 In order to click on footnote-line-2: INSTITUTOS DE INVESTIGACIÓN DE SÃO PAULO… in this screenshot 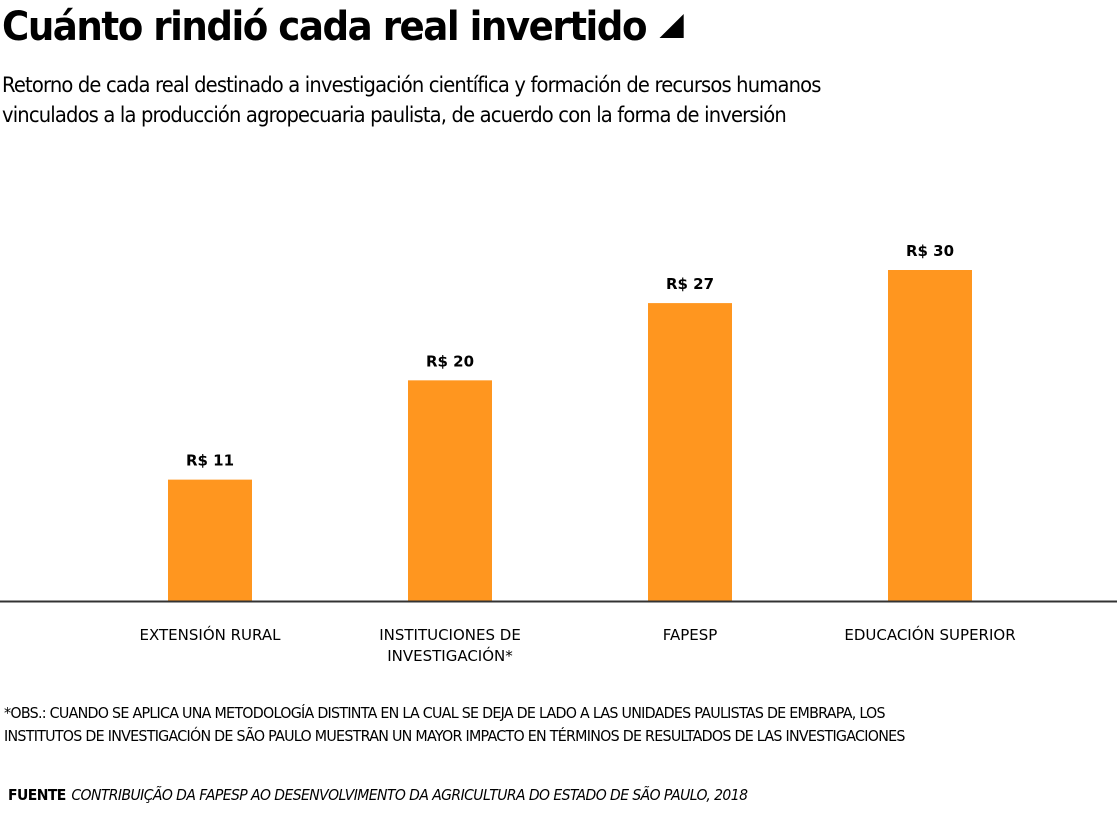, I will do `click(454, 736)`.